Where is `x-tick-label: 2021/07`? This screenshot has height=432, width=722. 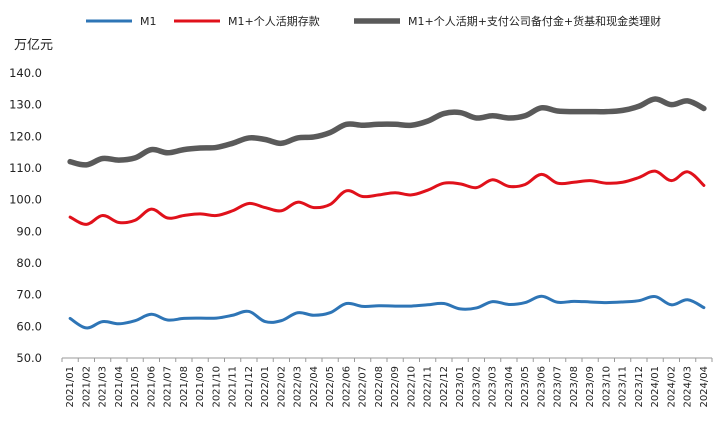 x-tick-label: 2021/07 is located at coordinates (168, 387).